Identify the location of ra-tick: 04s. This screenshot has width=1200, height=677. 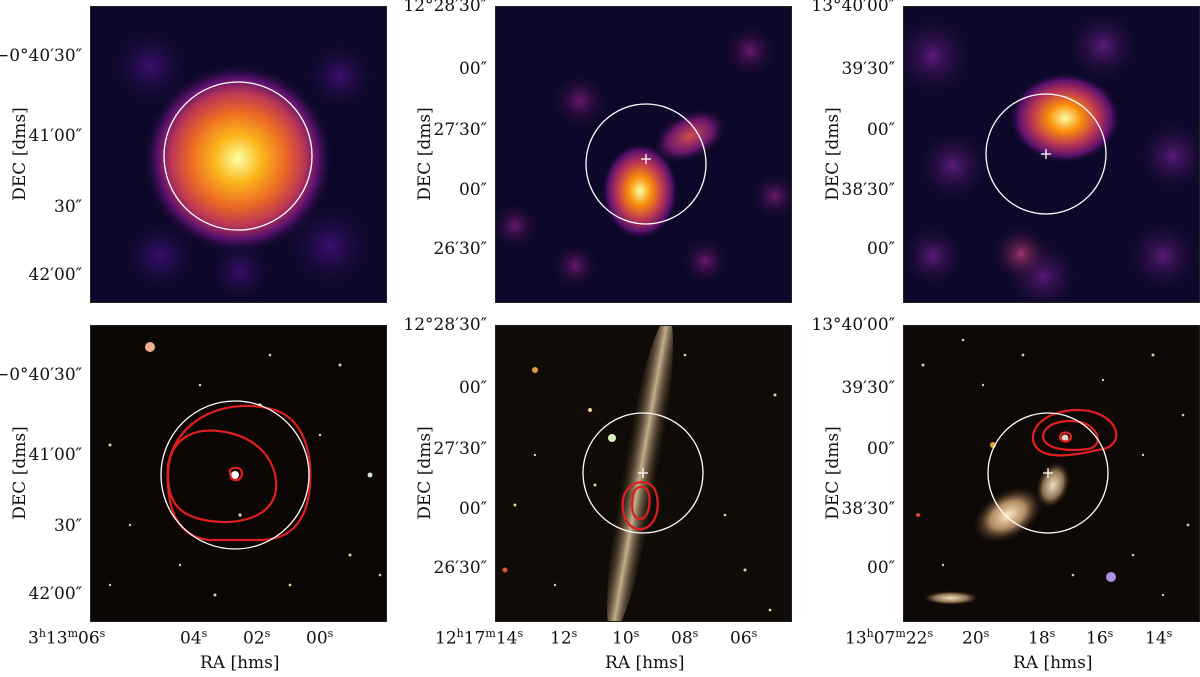
(194, 638).